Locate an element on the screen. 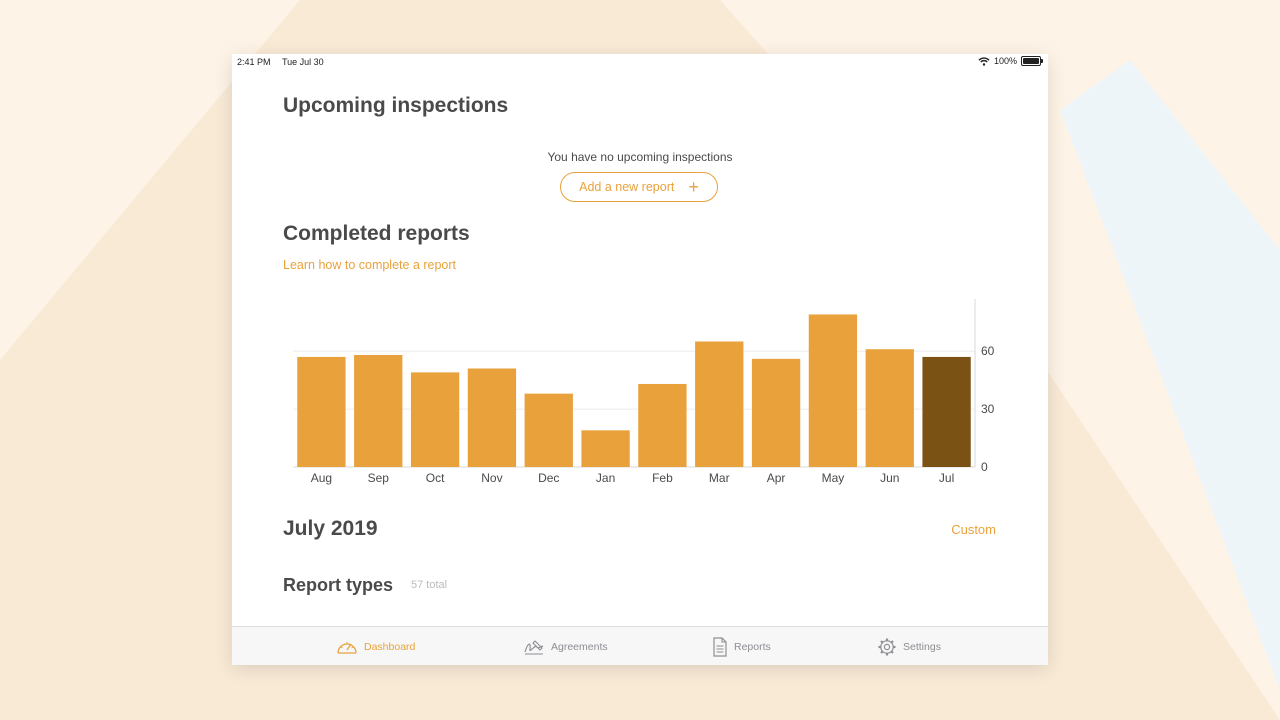 This screenshot has width=1280, height=720. wifi-icon is located at coordinates (984, 61).